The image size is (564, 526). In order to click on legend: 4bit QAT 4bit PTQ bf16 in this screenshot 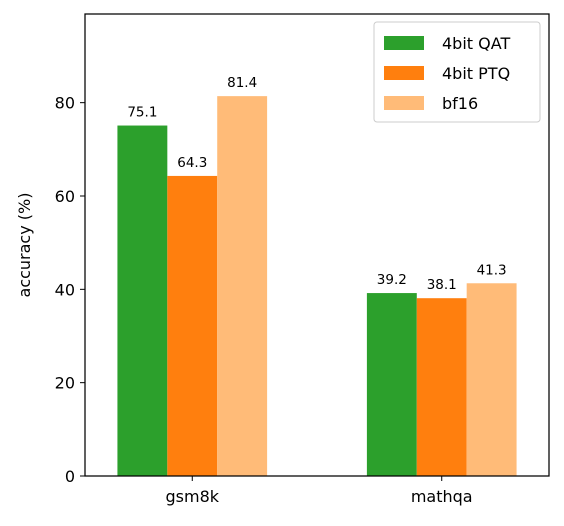, I will do `click(457, 72)`.